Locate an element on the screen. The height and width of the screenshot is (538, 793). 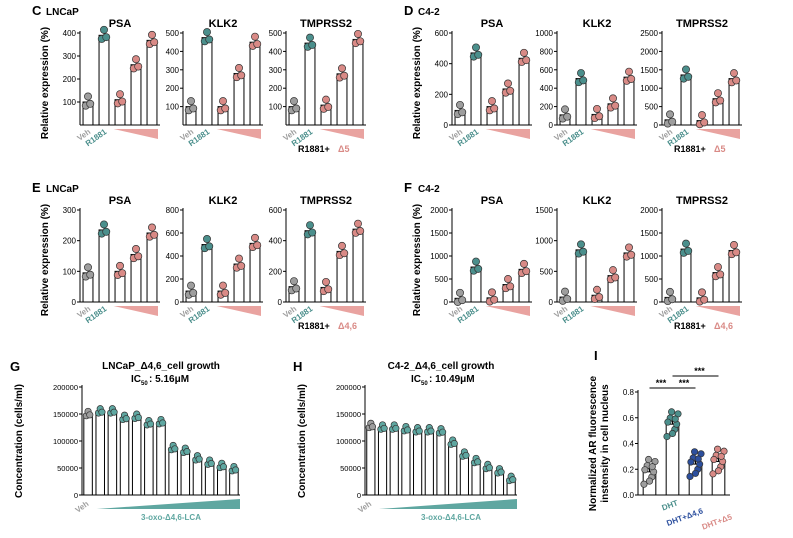
y-tick-label: 1500 is located at coordinates (649, 70).